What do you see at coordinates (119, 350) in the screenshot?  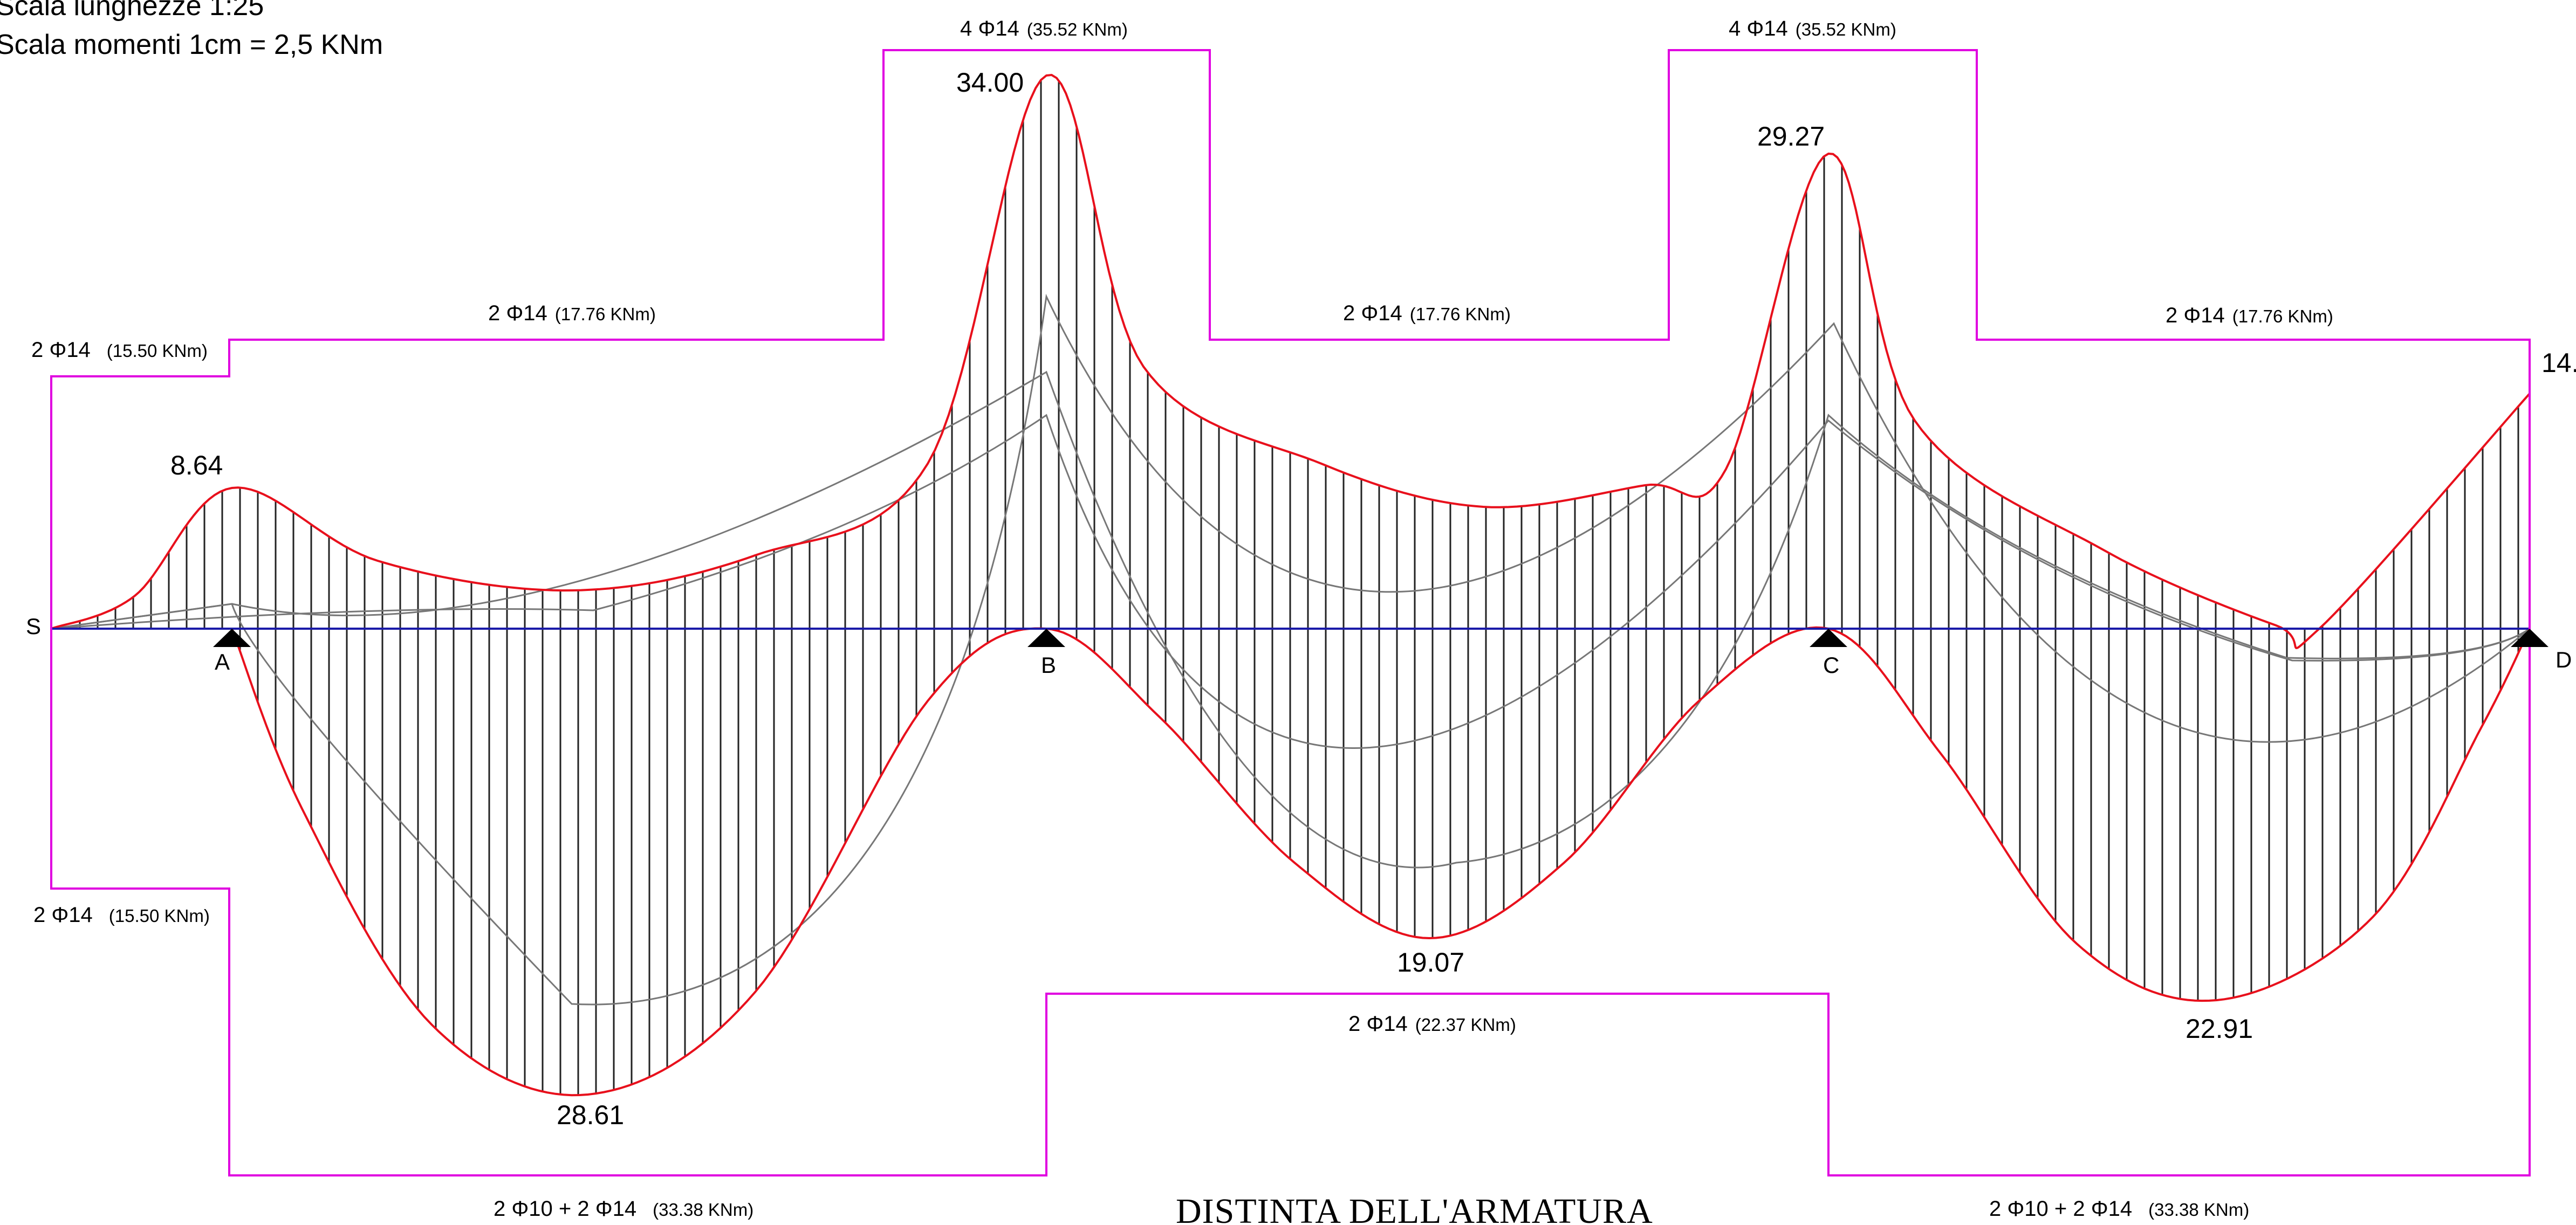 I see `rebar-top-label: 2 Φ14 (15.50 KNm)` at bounding box center [119, 350].